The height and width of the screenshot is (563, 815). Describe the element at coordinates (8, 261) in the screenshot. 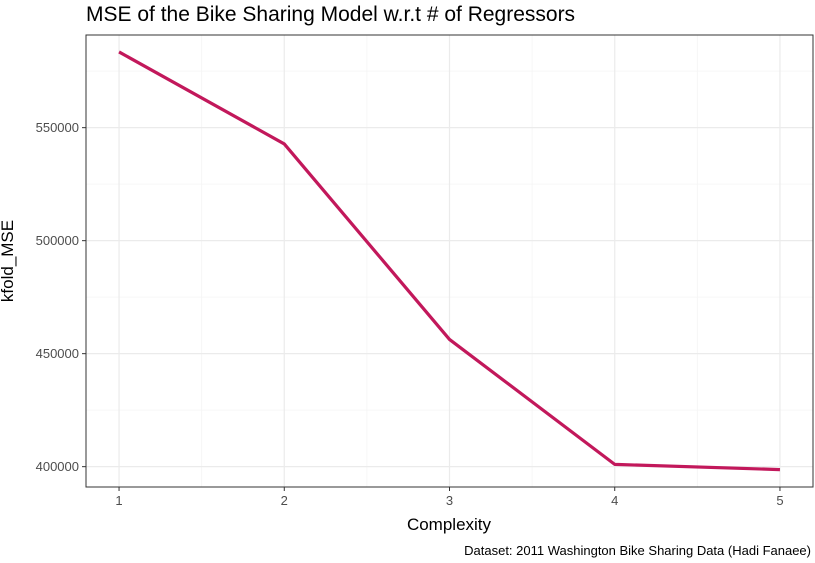

I see `y-axis-title: kfold_MSE` at that location.